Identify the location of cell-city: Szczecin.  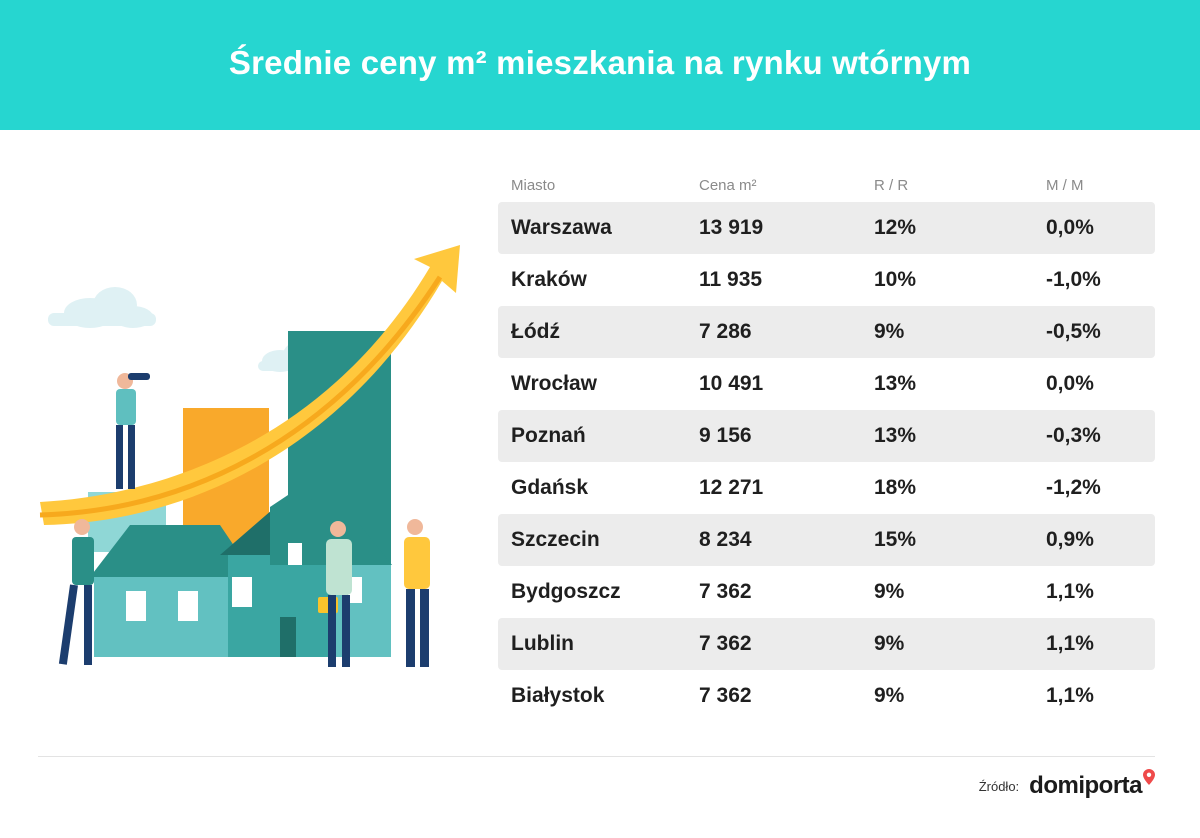
(555, 539).